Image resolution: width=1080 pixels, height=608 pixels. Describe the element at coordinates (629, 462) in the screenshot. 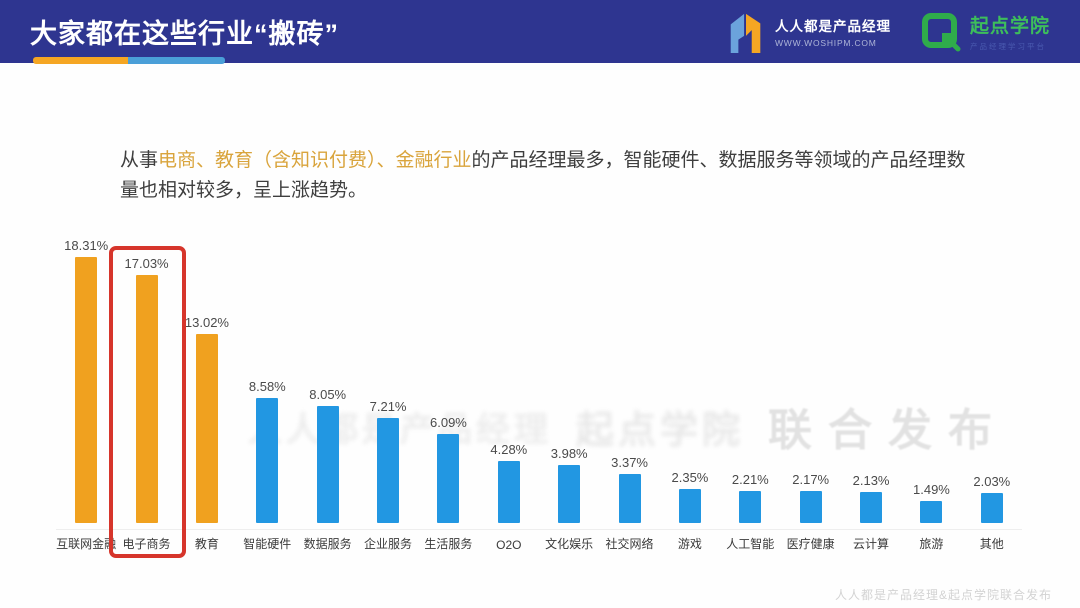

I see `bar-value-label: 3.37%` at that location.